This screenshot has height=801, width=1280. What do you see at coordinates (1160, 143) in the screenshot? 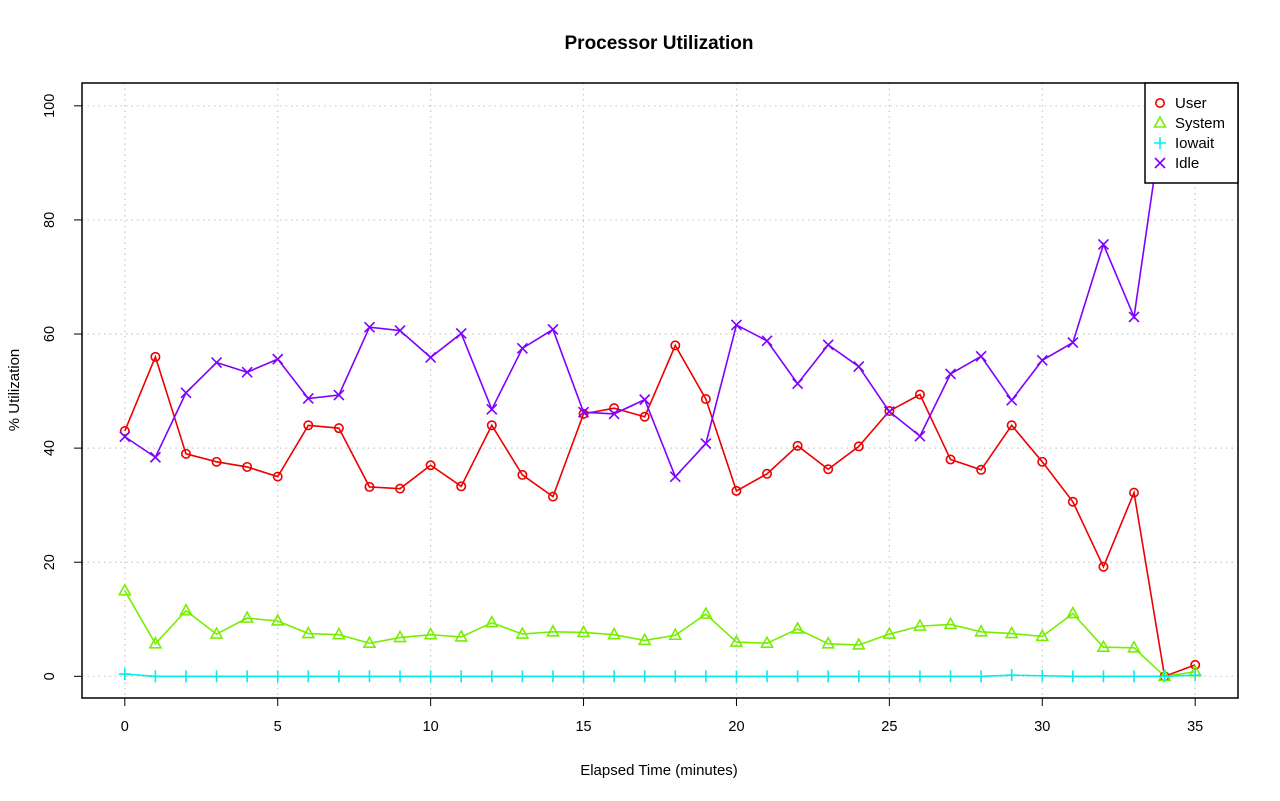
I see `legend-marker-iowait` at bounding box center [1160, 143].